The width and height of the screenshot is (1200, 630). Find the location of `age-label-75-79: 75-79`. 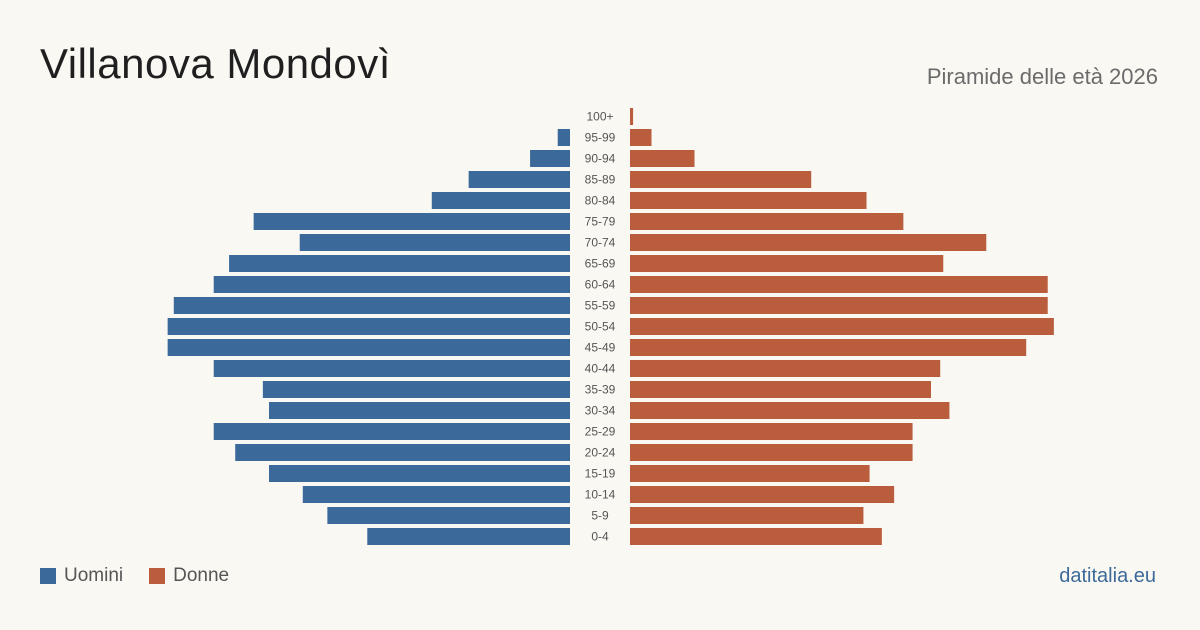

age-label-75-79: 75-79 is located at coordinates (600, 222).